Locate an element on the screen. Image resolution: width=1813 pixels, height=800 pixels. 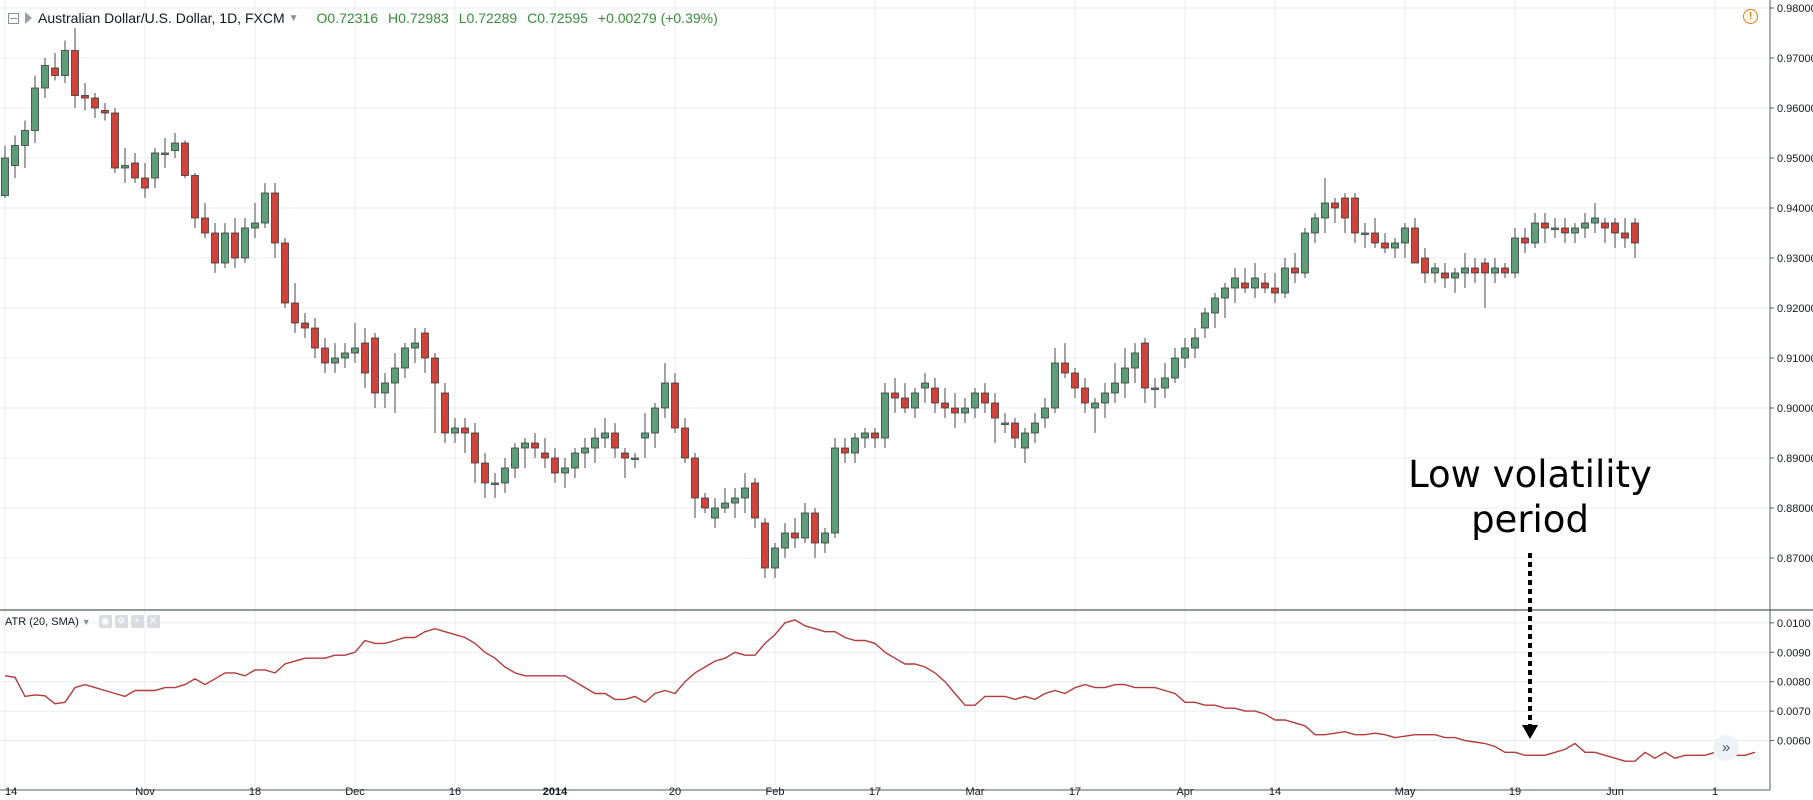
settings-icon: ✲ is located at coordinates (121, 621).